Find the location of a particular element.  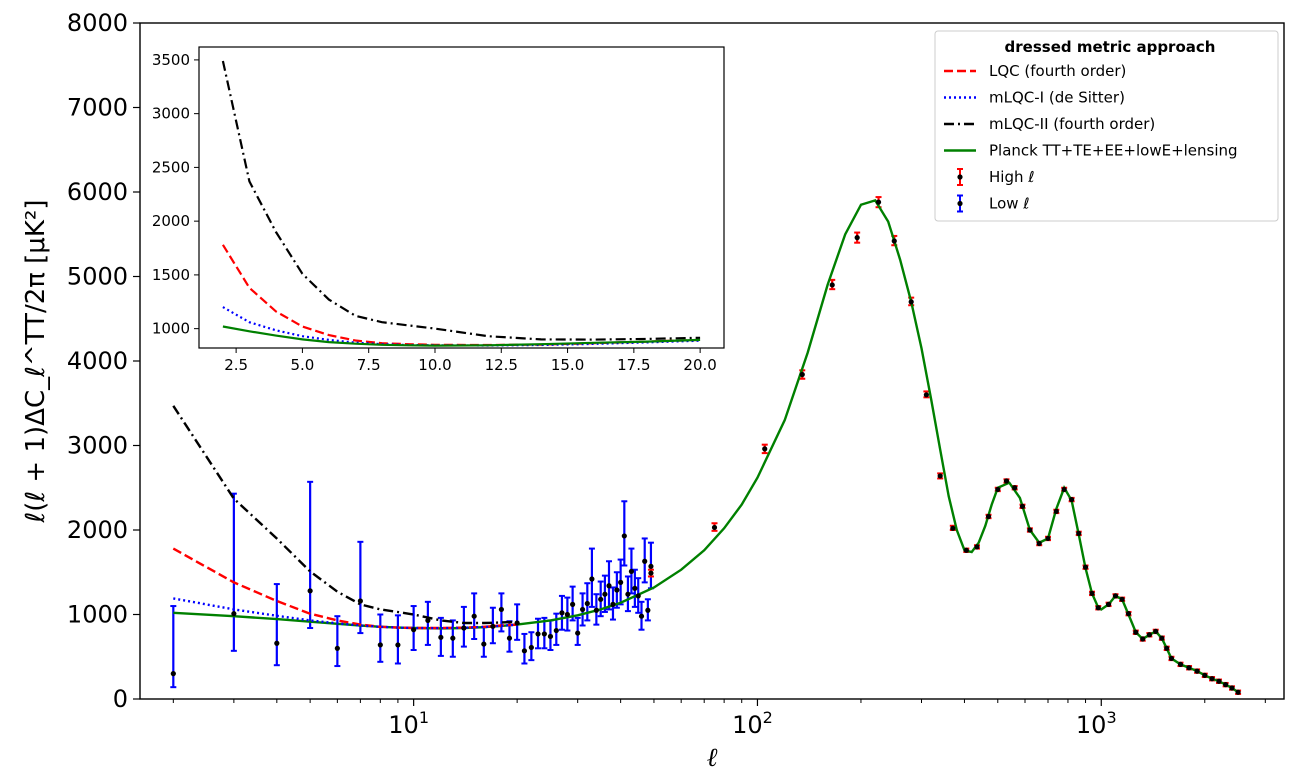

legend-entry: mLQC-II (fourth order) is located at coordinates (1049, 124).